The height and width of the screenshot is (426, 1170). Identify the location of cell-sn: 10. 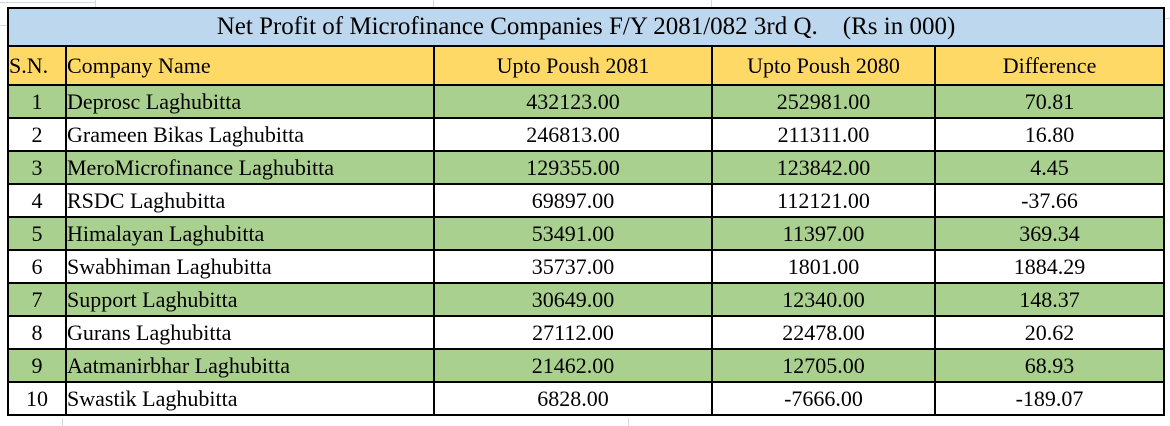
(37, 398).